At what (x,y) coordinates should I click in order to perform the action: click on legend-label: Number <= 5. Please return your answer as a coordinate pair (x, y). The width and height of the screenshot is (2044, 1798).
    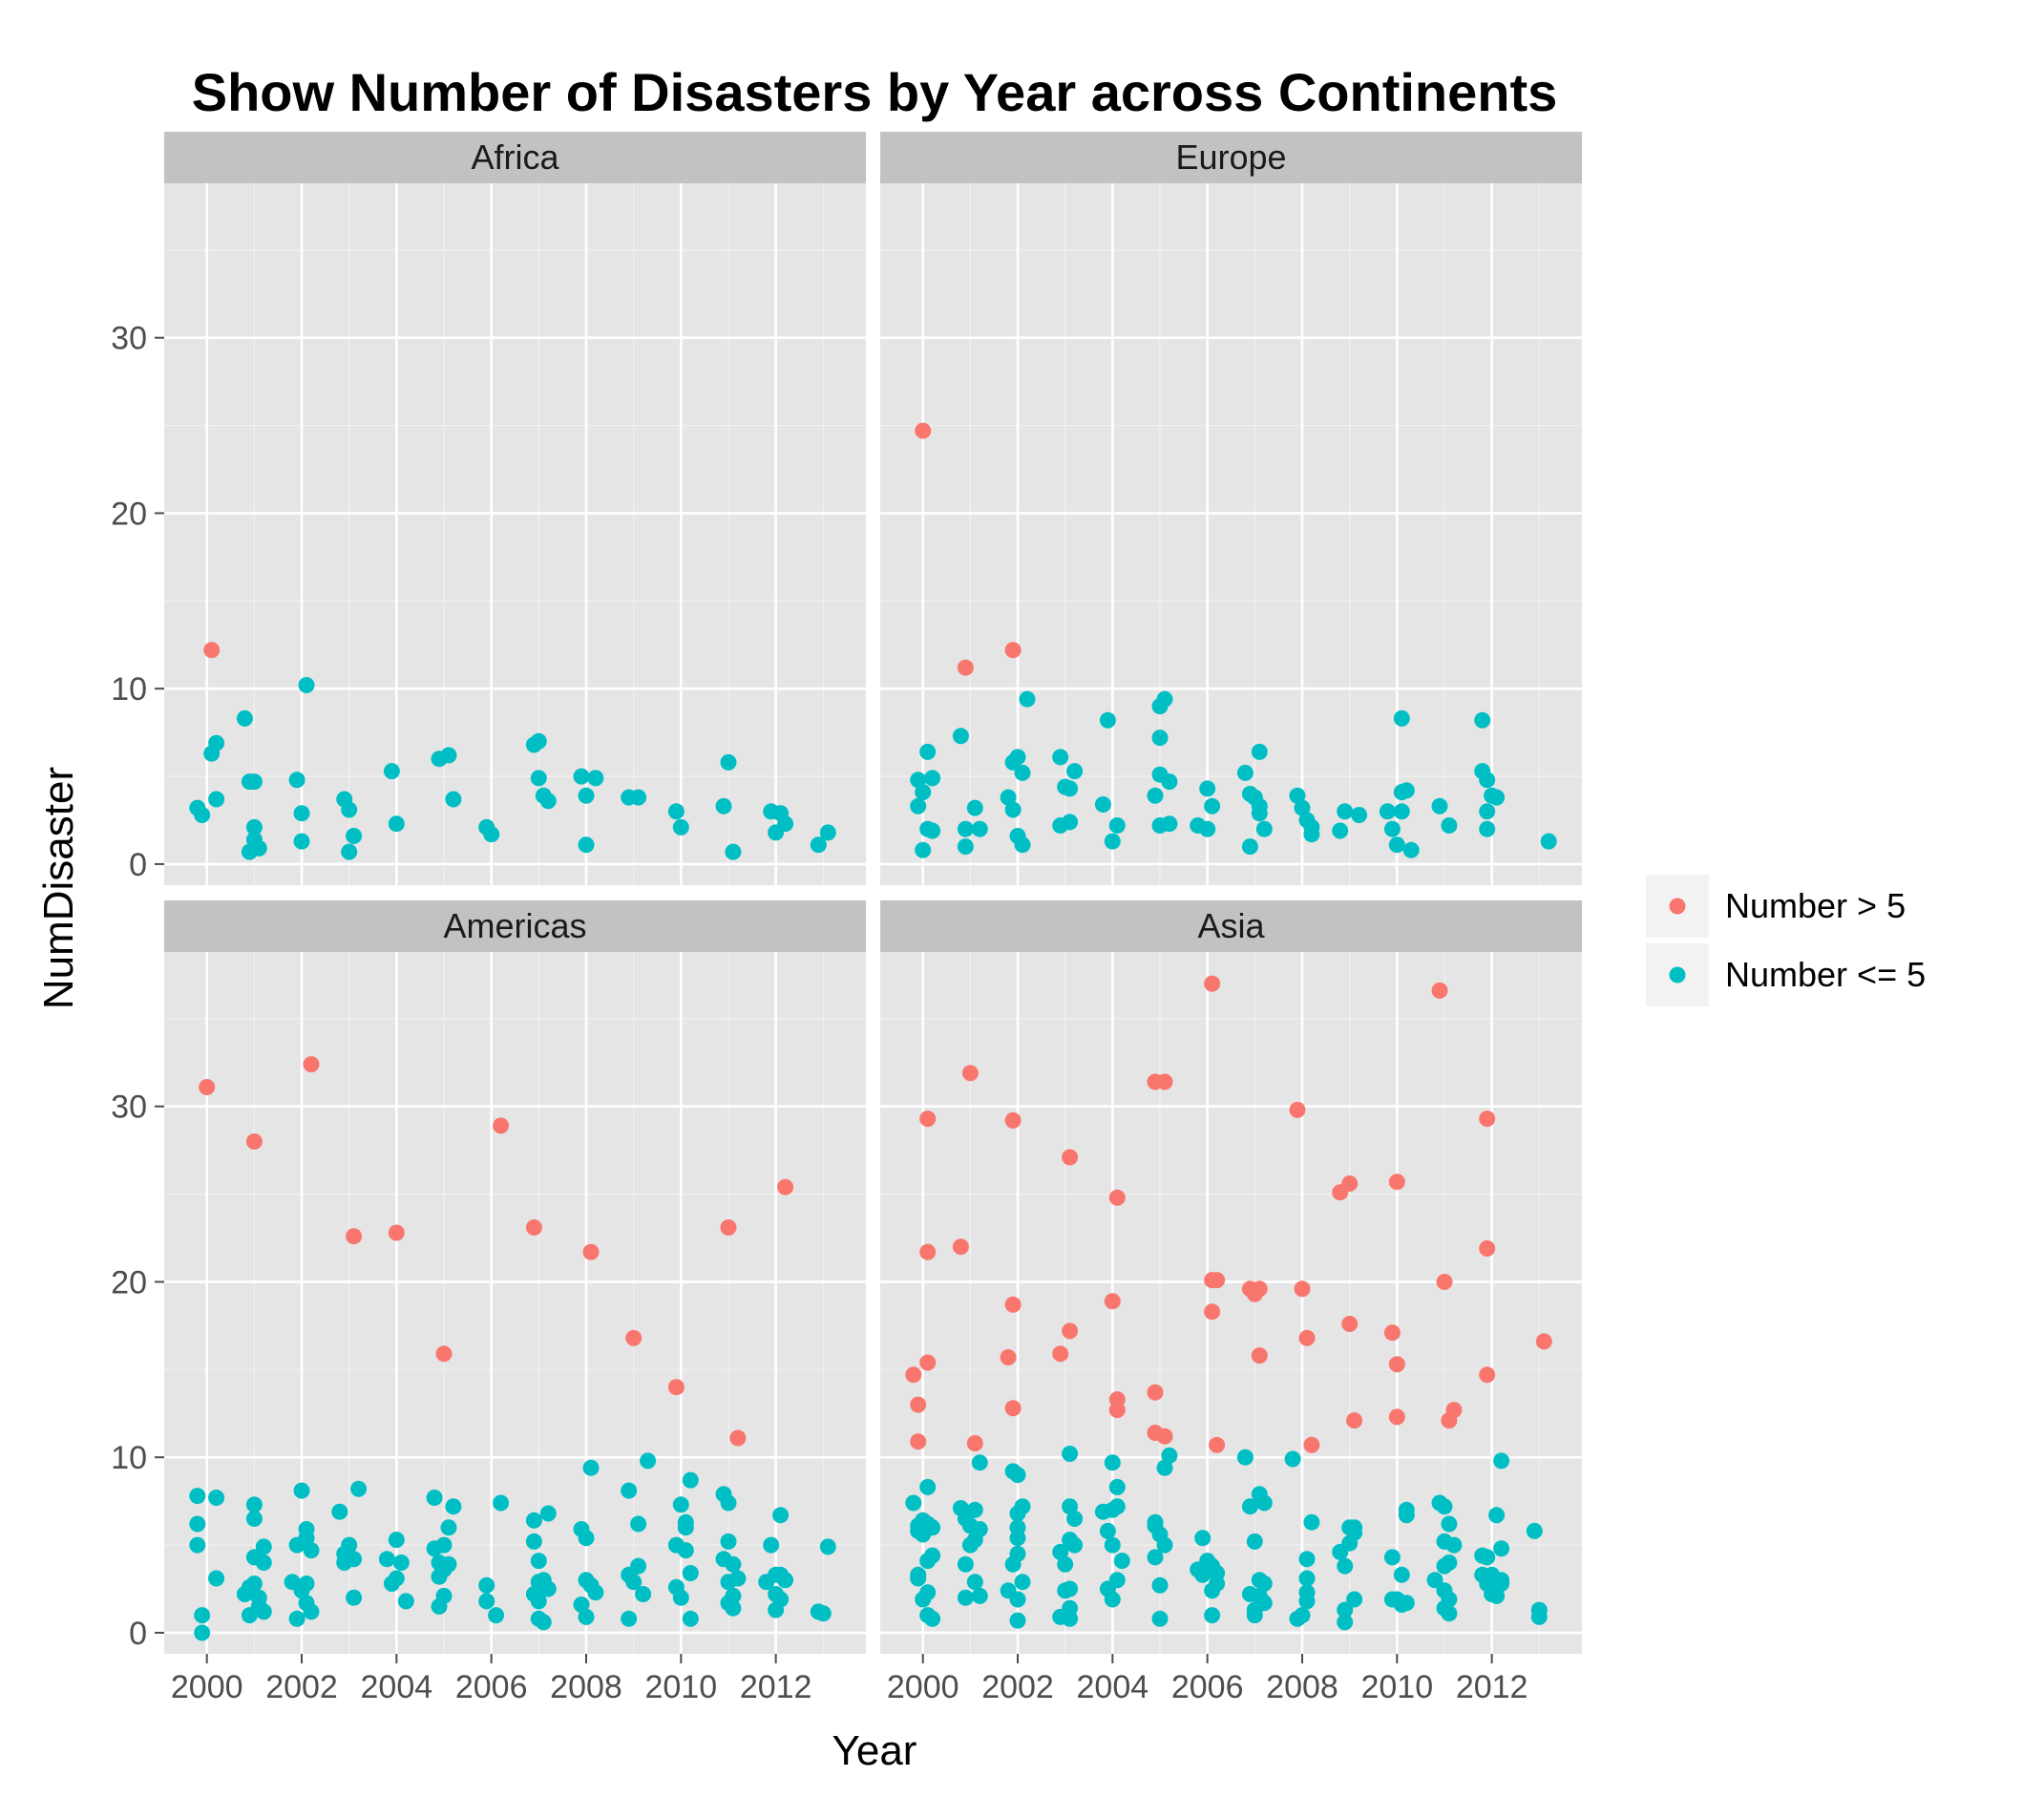
    Looking at the image, I should click on (1825, 974).